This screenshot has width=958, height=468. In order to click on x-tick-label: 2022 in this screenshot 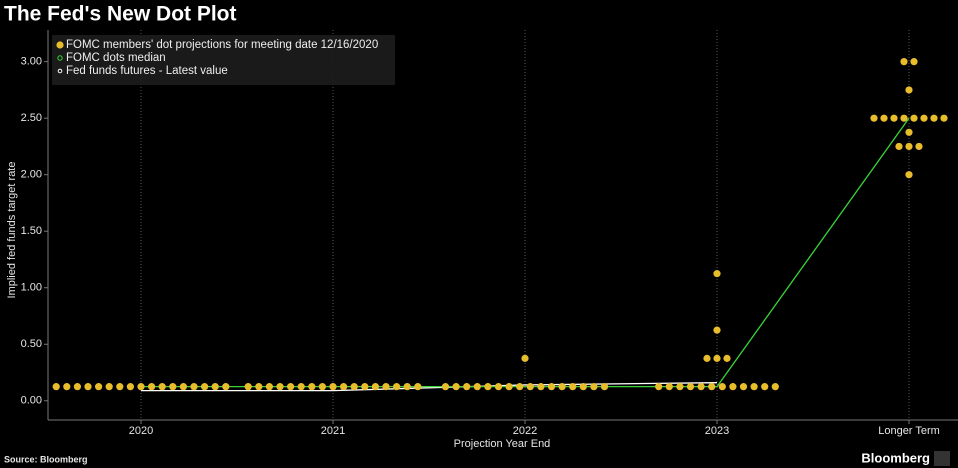, I will do `click(525, 431)`.